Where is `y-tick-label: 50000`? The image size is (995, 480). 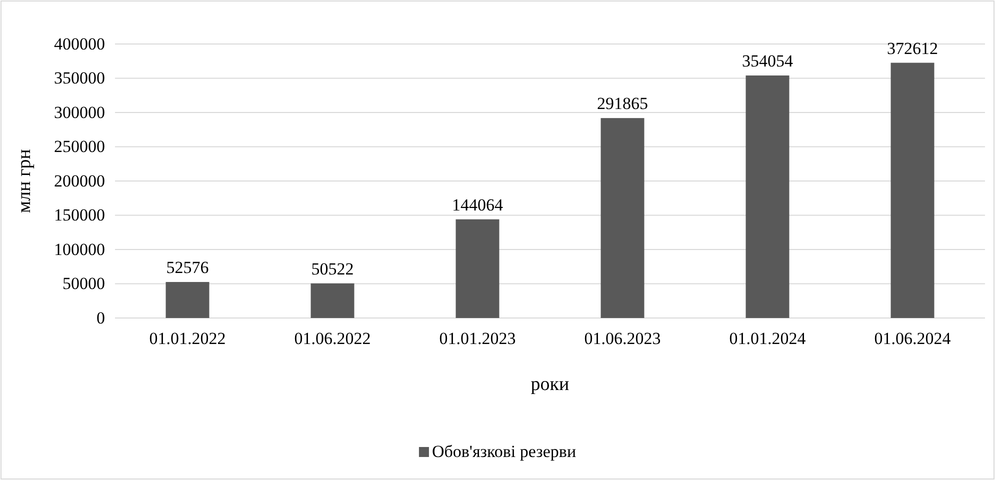
y-tick-label: 50000 is located at coordinates (83, 284).